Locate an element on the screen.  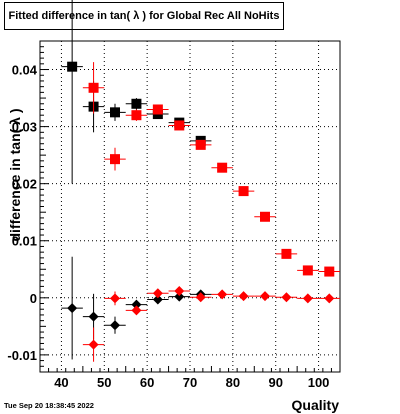
y-tick-label: 0.01 is located at coordinates (24, 241).